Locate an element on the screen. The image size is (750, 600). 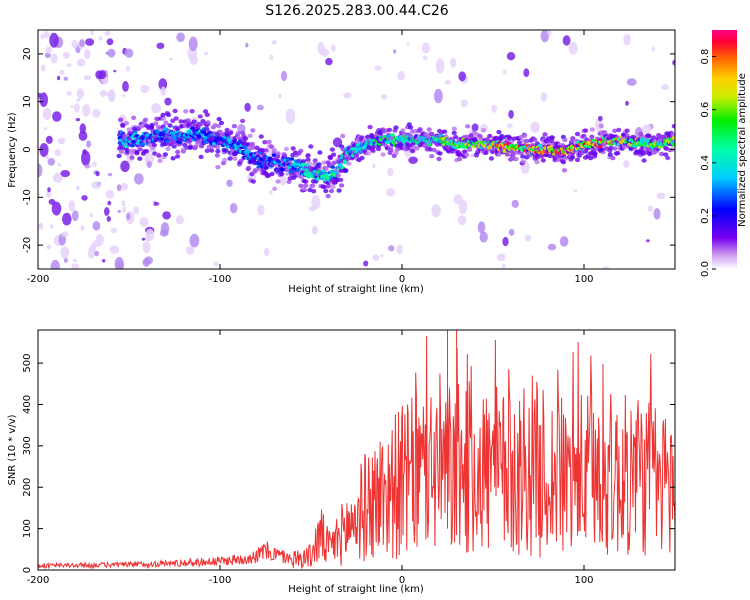
snr-x-tick-label: -200 is located at coordinates (38, 580).